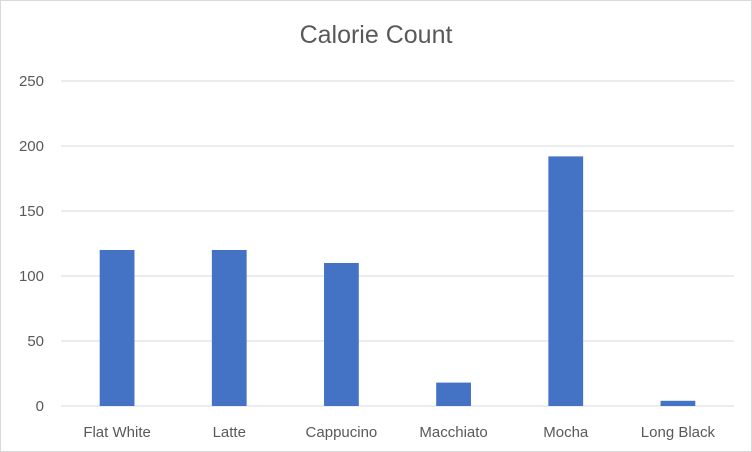 This screenshot has height=452, width=752. What do you see at coordinates (566, 281) in the screenshot?
I see `bar-mocha` at bounding box center [566, 281].